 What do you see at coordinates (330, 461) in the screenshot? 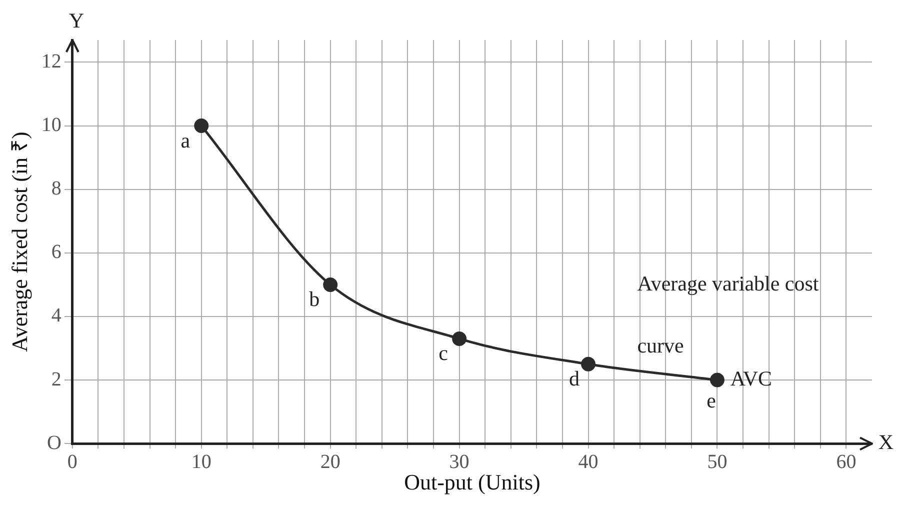
I see `x-tick-label: 20` at bounding box center [330, 461].